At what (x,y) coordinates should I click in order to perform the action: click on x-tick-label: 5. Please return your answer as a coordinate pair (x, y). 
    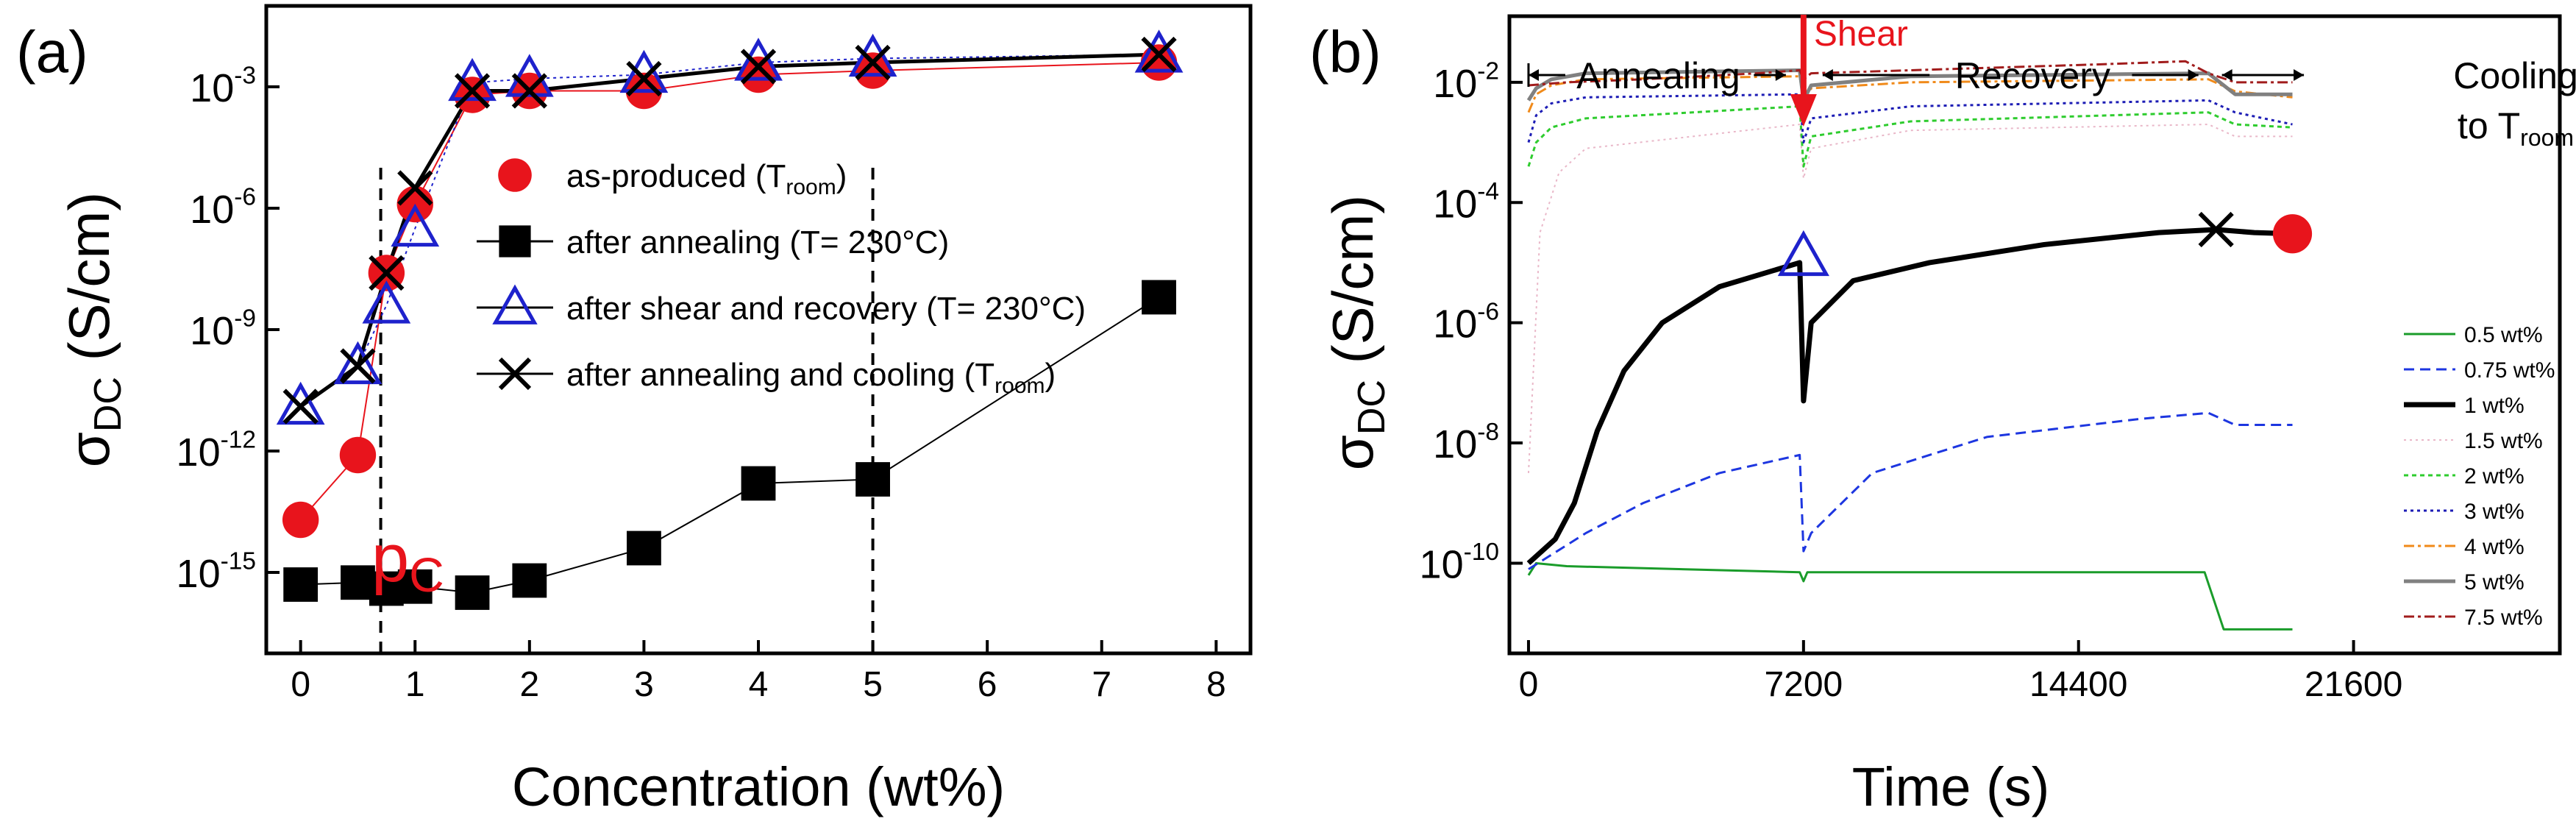
    Looking at the image, I should click on (873, 684).